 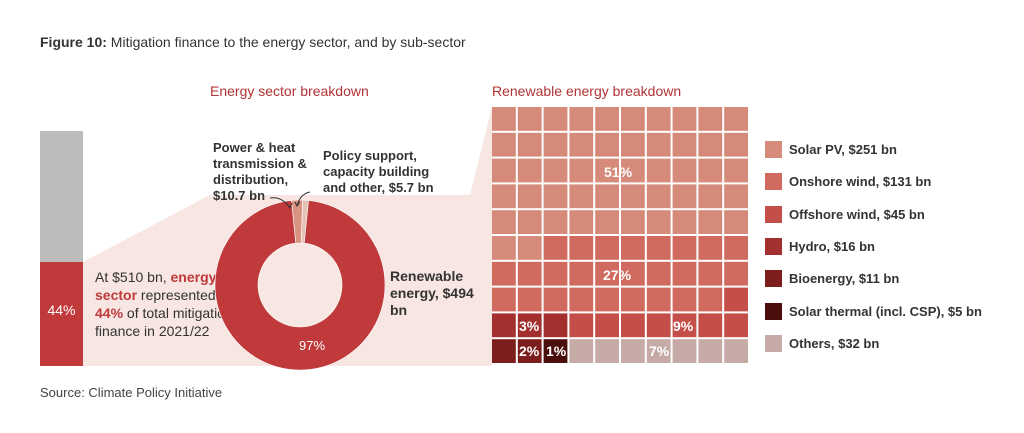 What do you see at coordinates (289, 91) in the screenshot?
I see `energy-section-title: Energy sector breakdown` at bounding box center [289, 91].